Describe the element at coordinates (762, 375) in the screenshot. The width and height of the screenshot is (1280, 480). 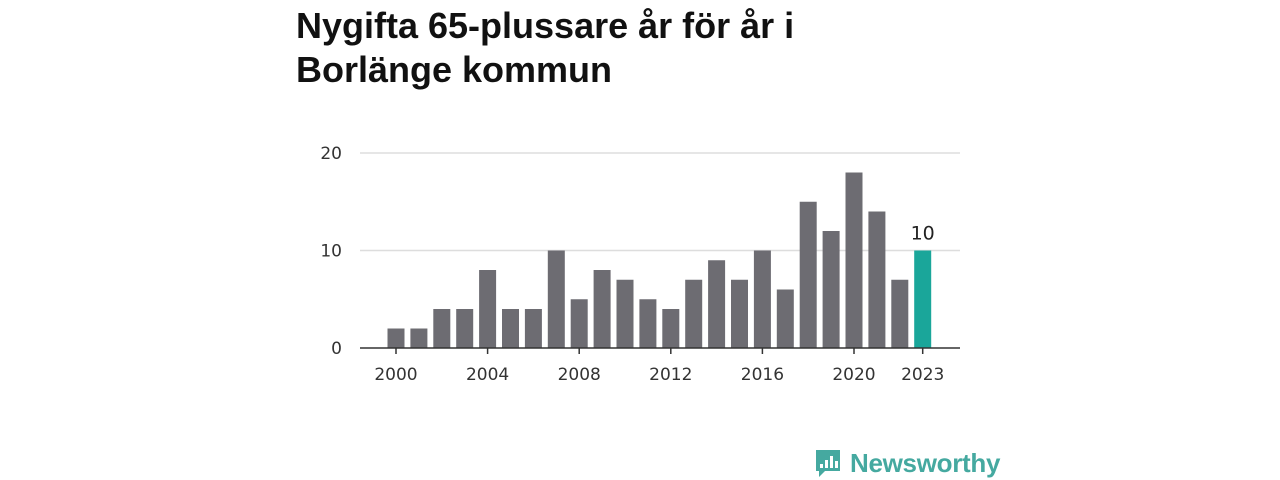
I see `x-tick-label: 2016` at that location.